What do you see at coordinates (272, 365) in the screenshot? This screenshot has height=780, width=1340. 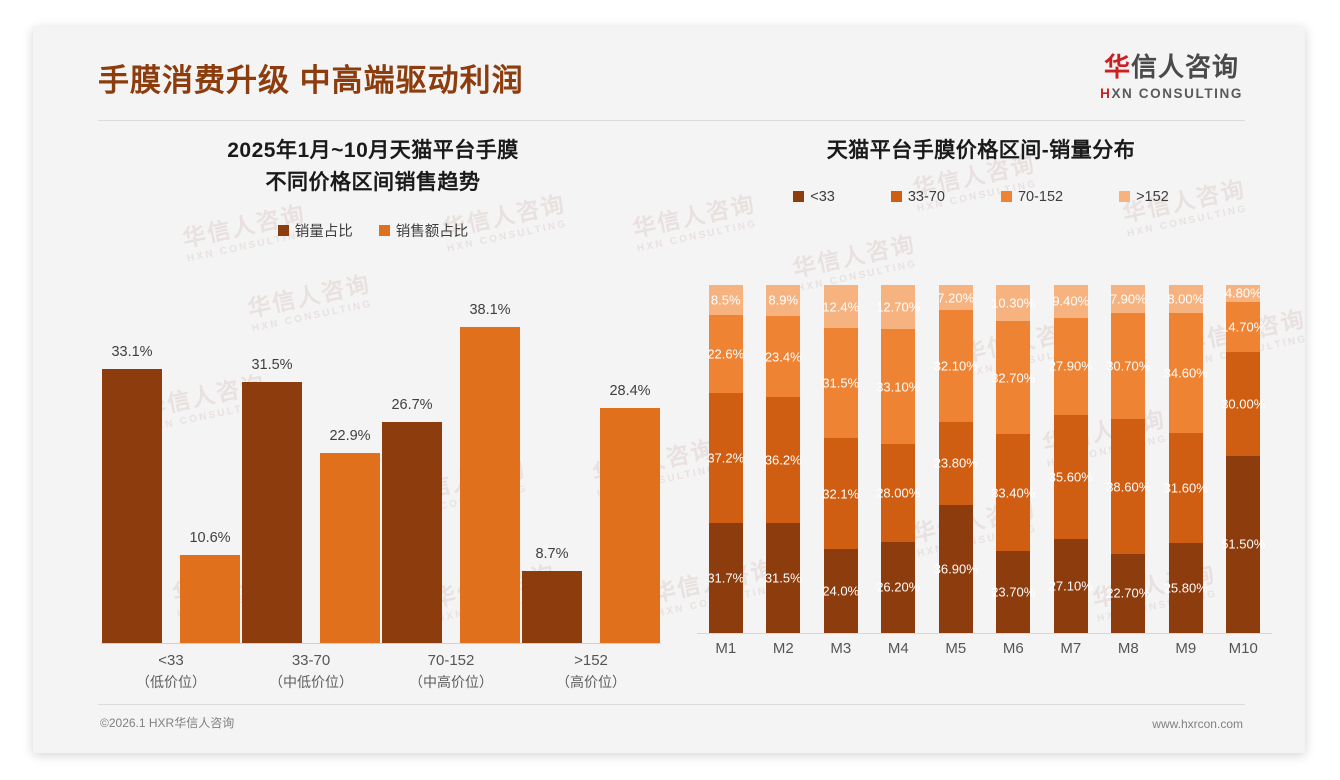 I see `bar-value-label: 31.5%` at bounding box center [272, 365].